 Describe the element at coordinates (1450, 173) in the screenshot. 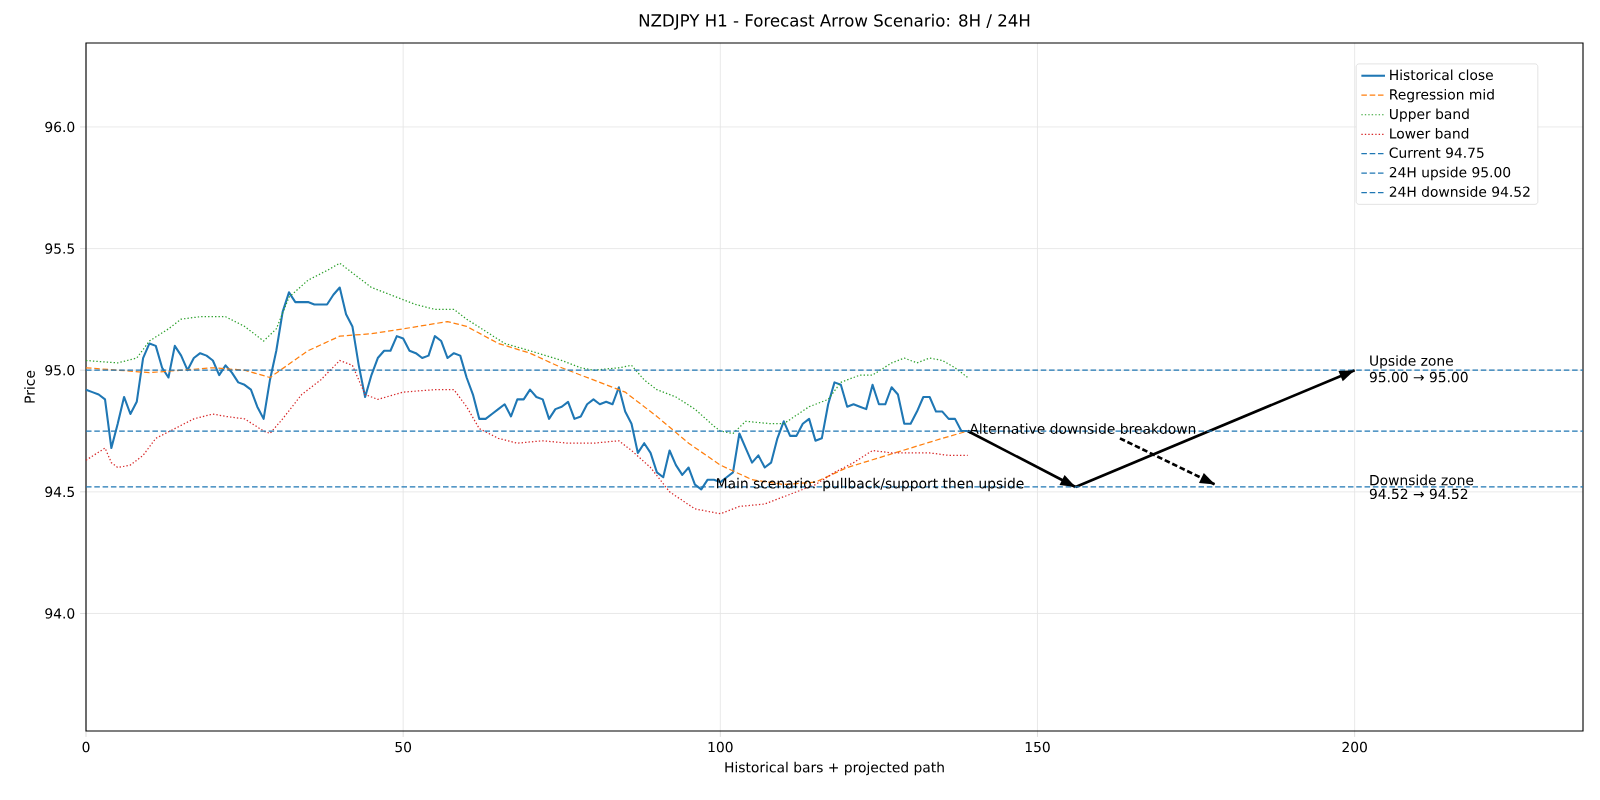

I see `legend-label: 24H upside 95.00` at that location.